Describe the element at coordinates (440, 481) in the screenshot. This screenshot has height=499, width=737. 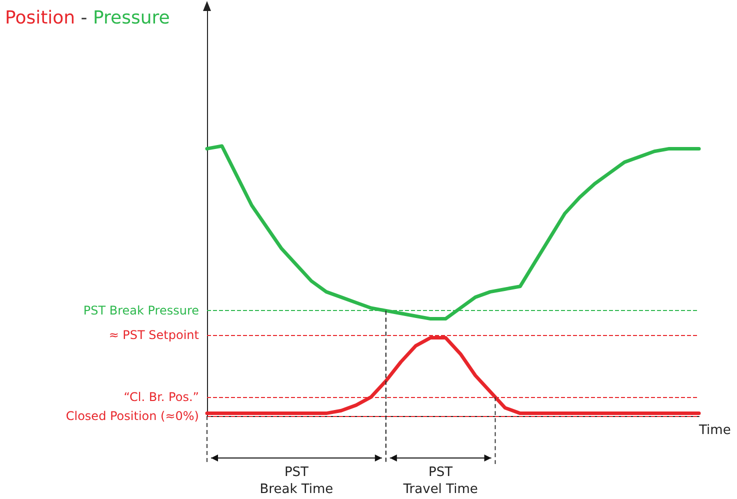
I see `text: PST Travel Time` at that location.